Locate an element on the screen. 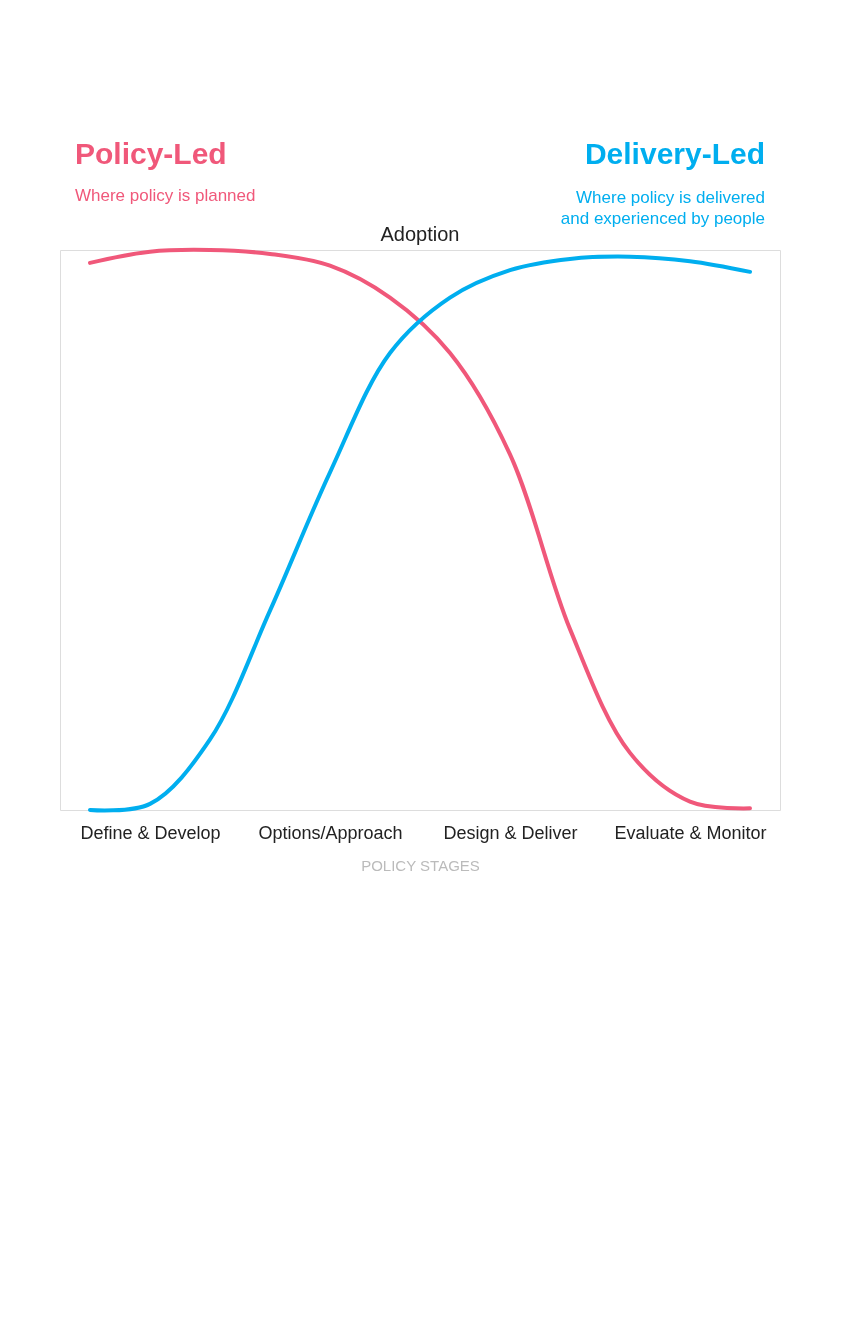  text: Delivery-Led is located at coordinates (674, 153).